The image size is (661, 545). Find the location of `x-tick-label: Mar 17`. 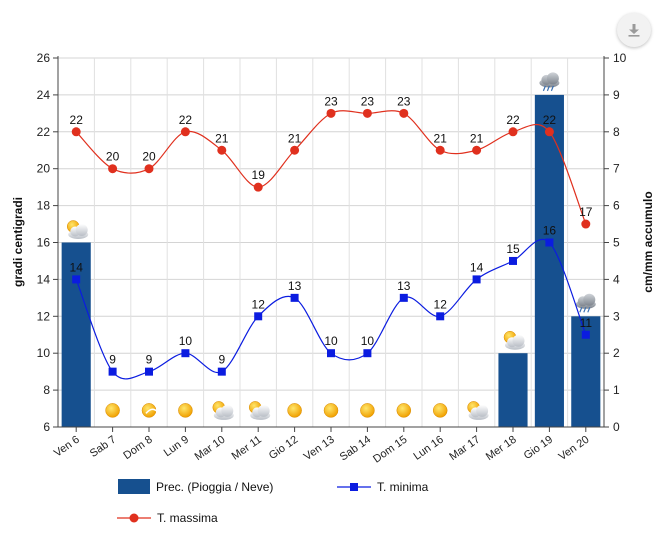

x-tick-label: Mar 17 is located at coordinates (464, 448).